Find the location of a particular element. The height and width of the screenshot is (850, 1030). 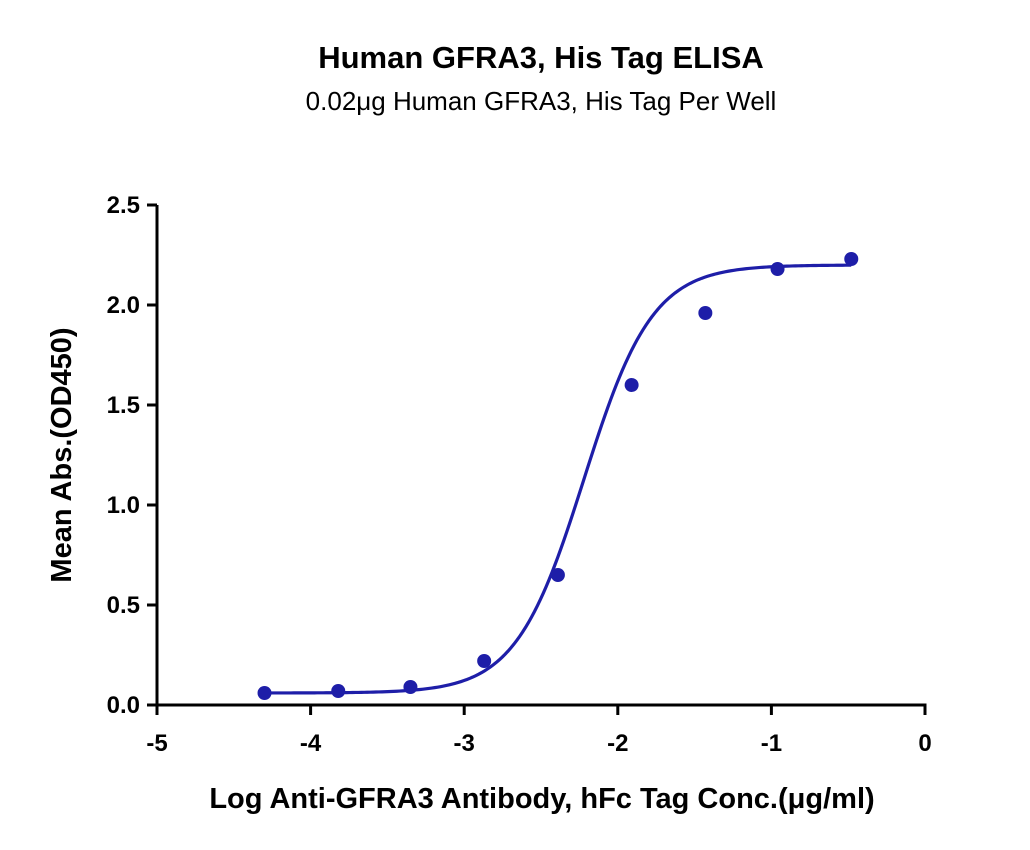

x-tick-label: -3 is located at coordinates (464, 743).